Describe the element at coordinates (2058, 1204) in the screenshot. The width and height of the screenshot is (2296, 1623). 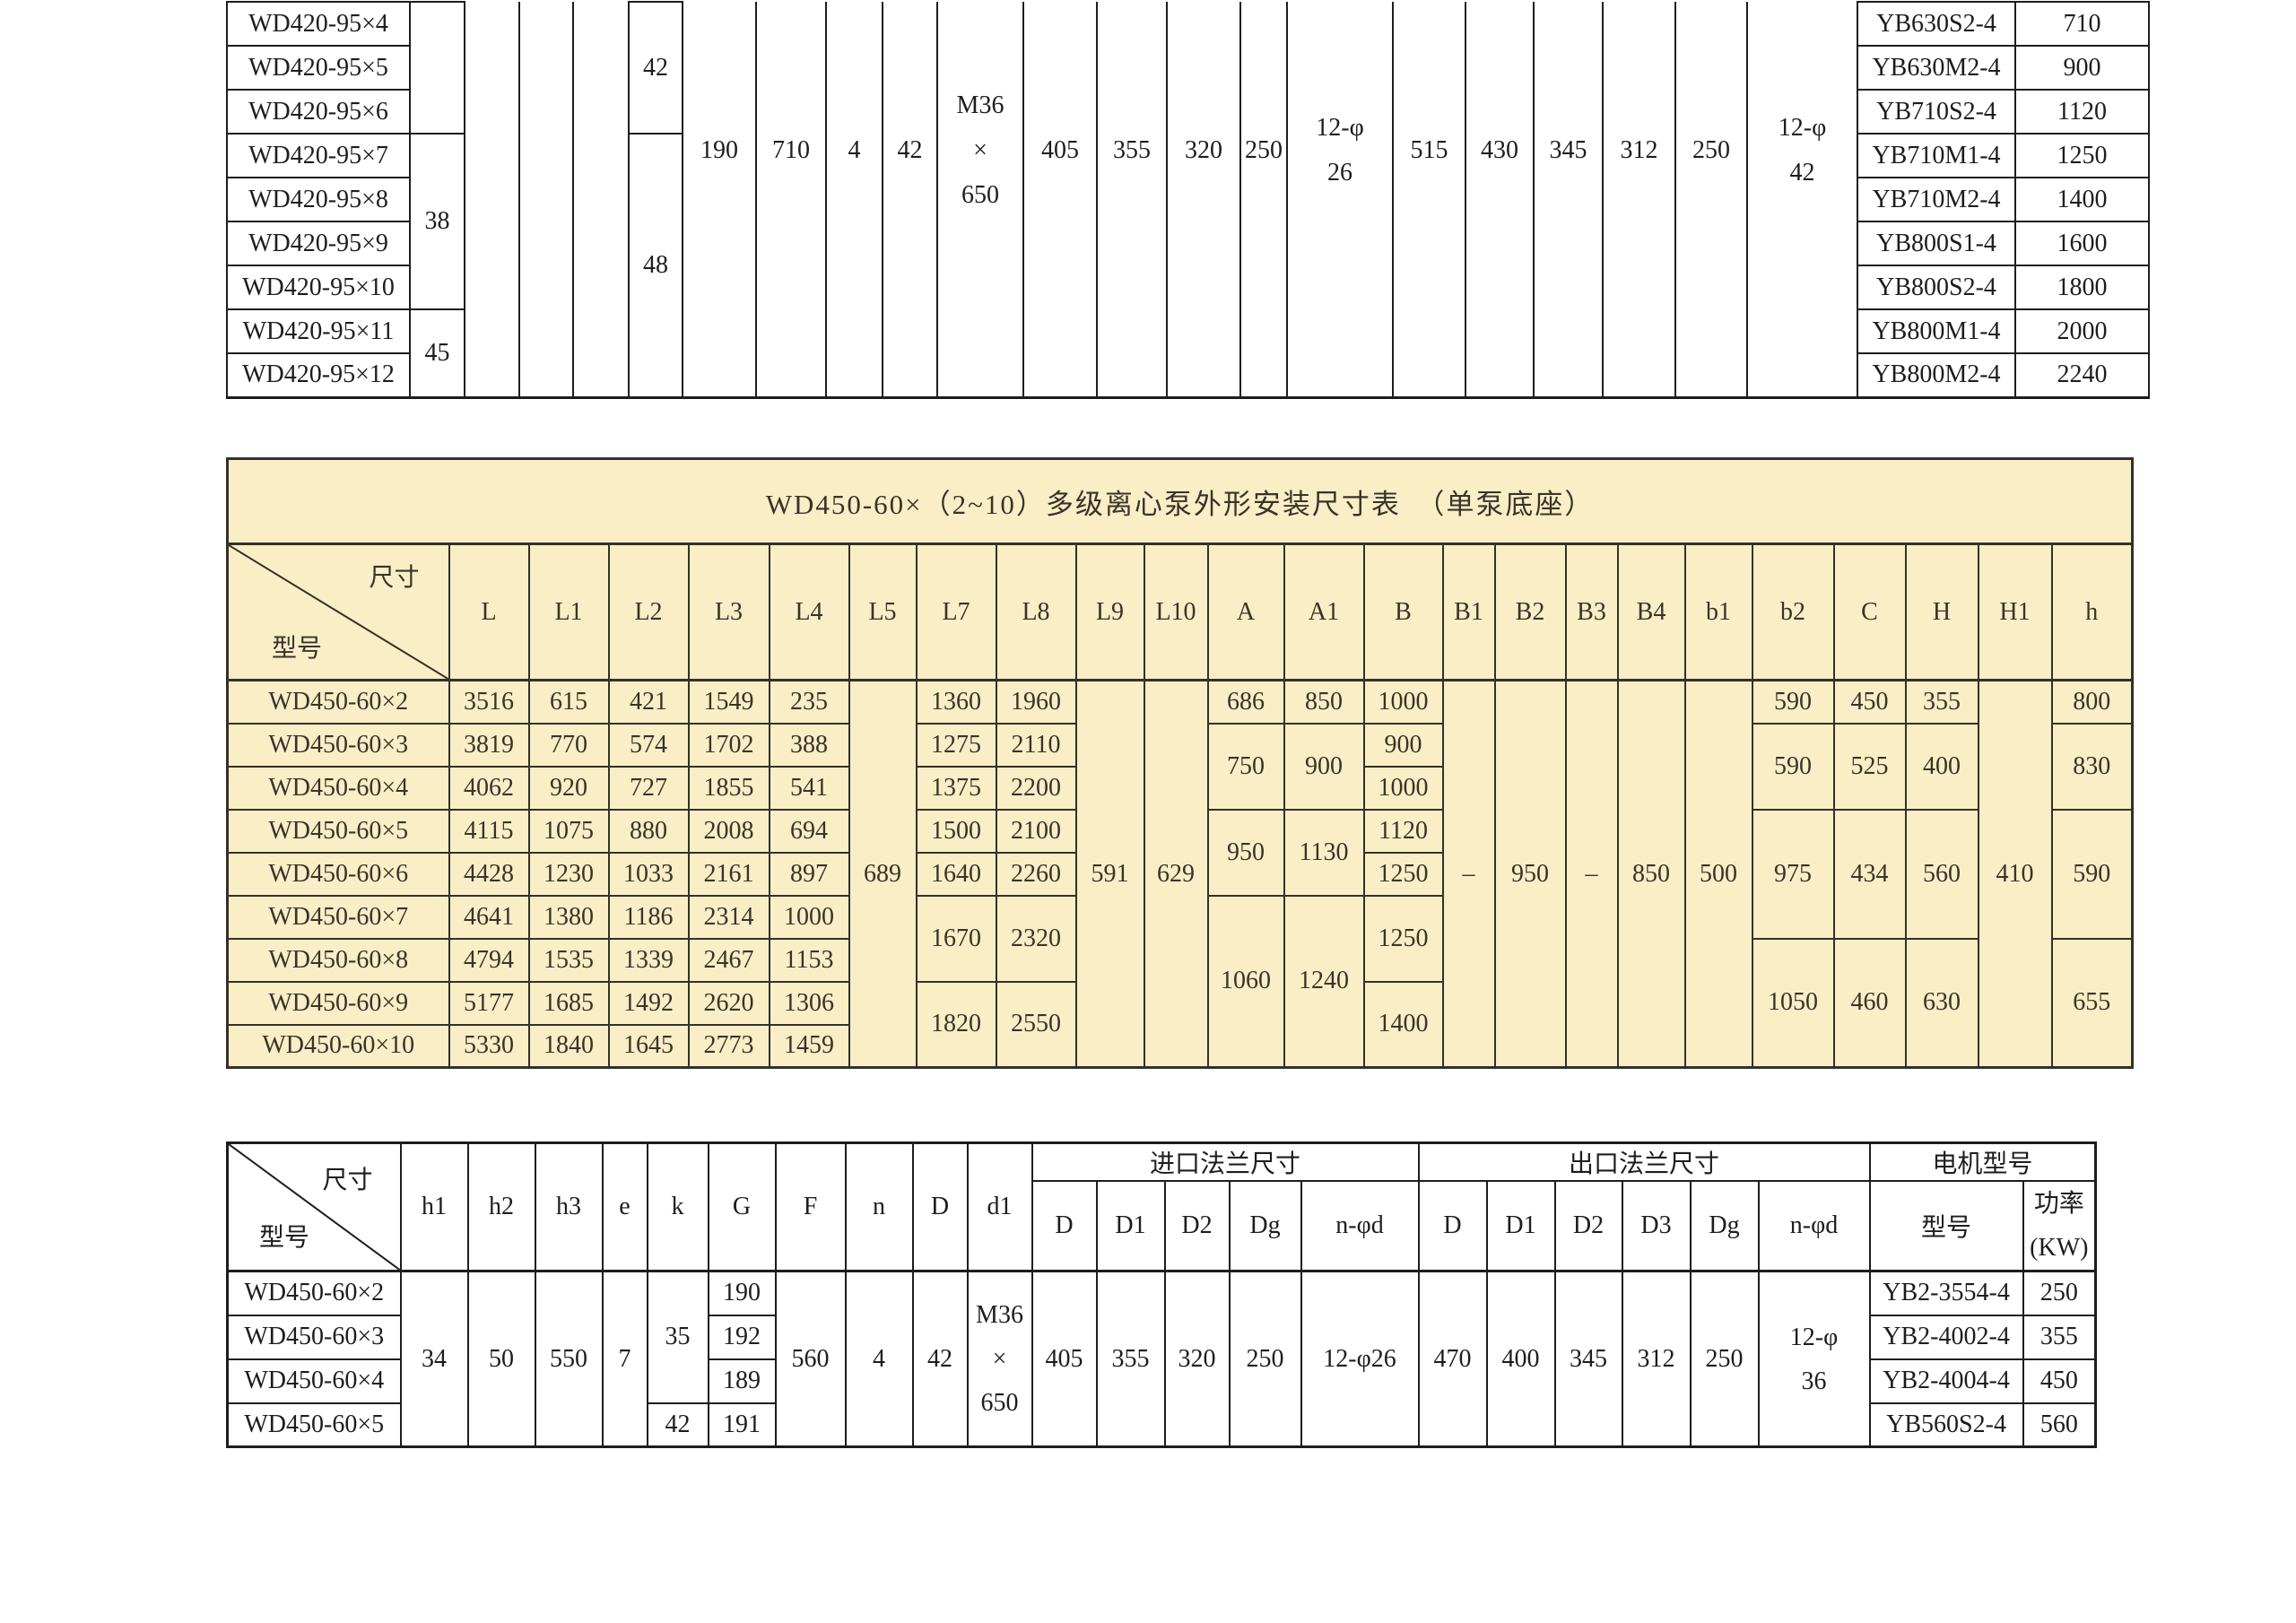
I see `power-header-line: 功率` at that location.